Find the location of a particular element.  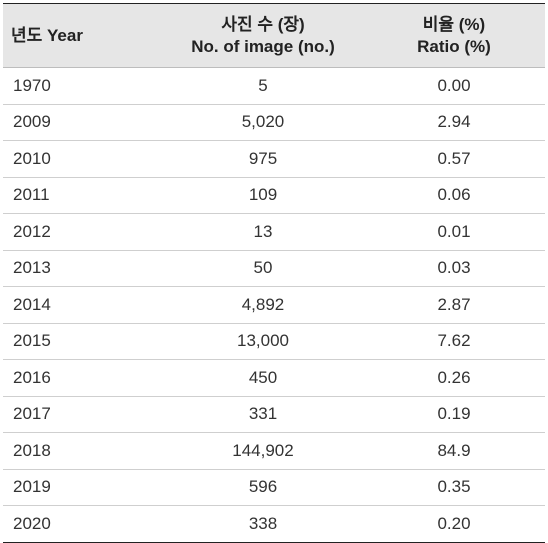

cell-image-count: 975 is located at coordinates (263, 158).